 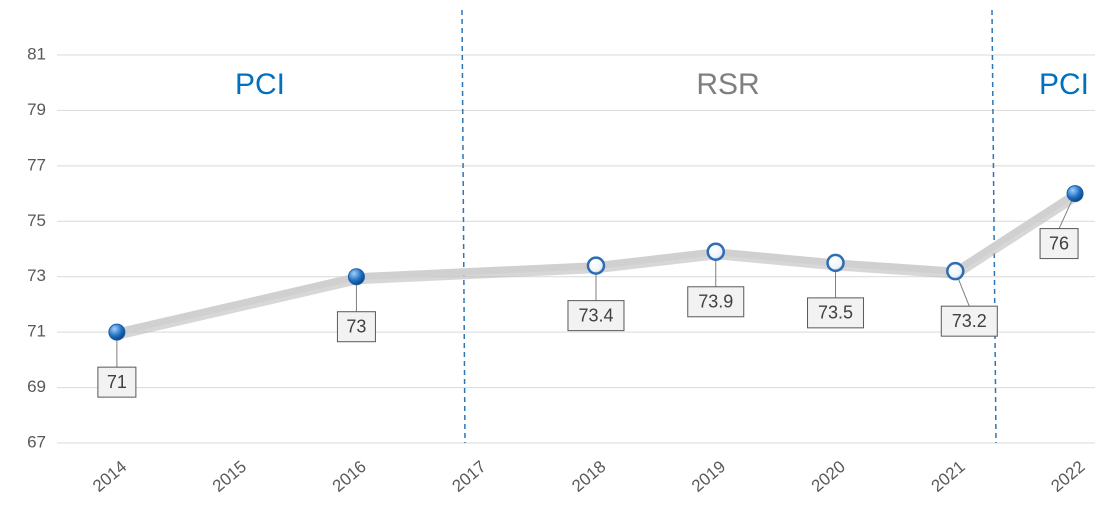 I want to click on data-label: 73, so click(x=356, y=326).